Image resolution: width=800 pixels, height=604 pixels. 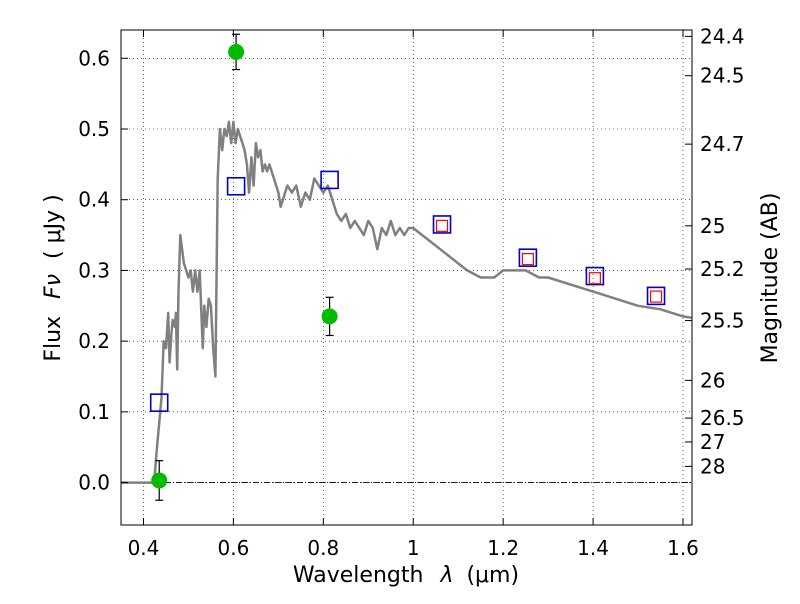 I want to click on x-tick-label: 1.6, so click(x=683, y=548).